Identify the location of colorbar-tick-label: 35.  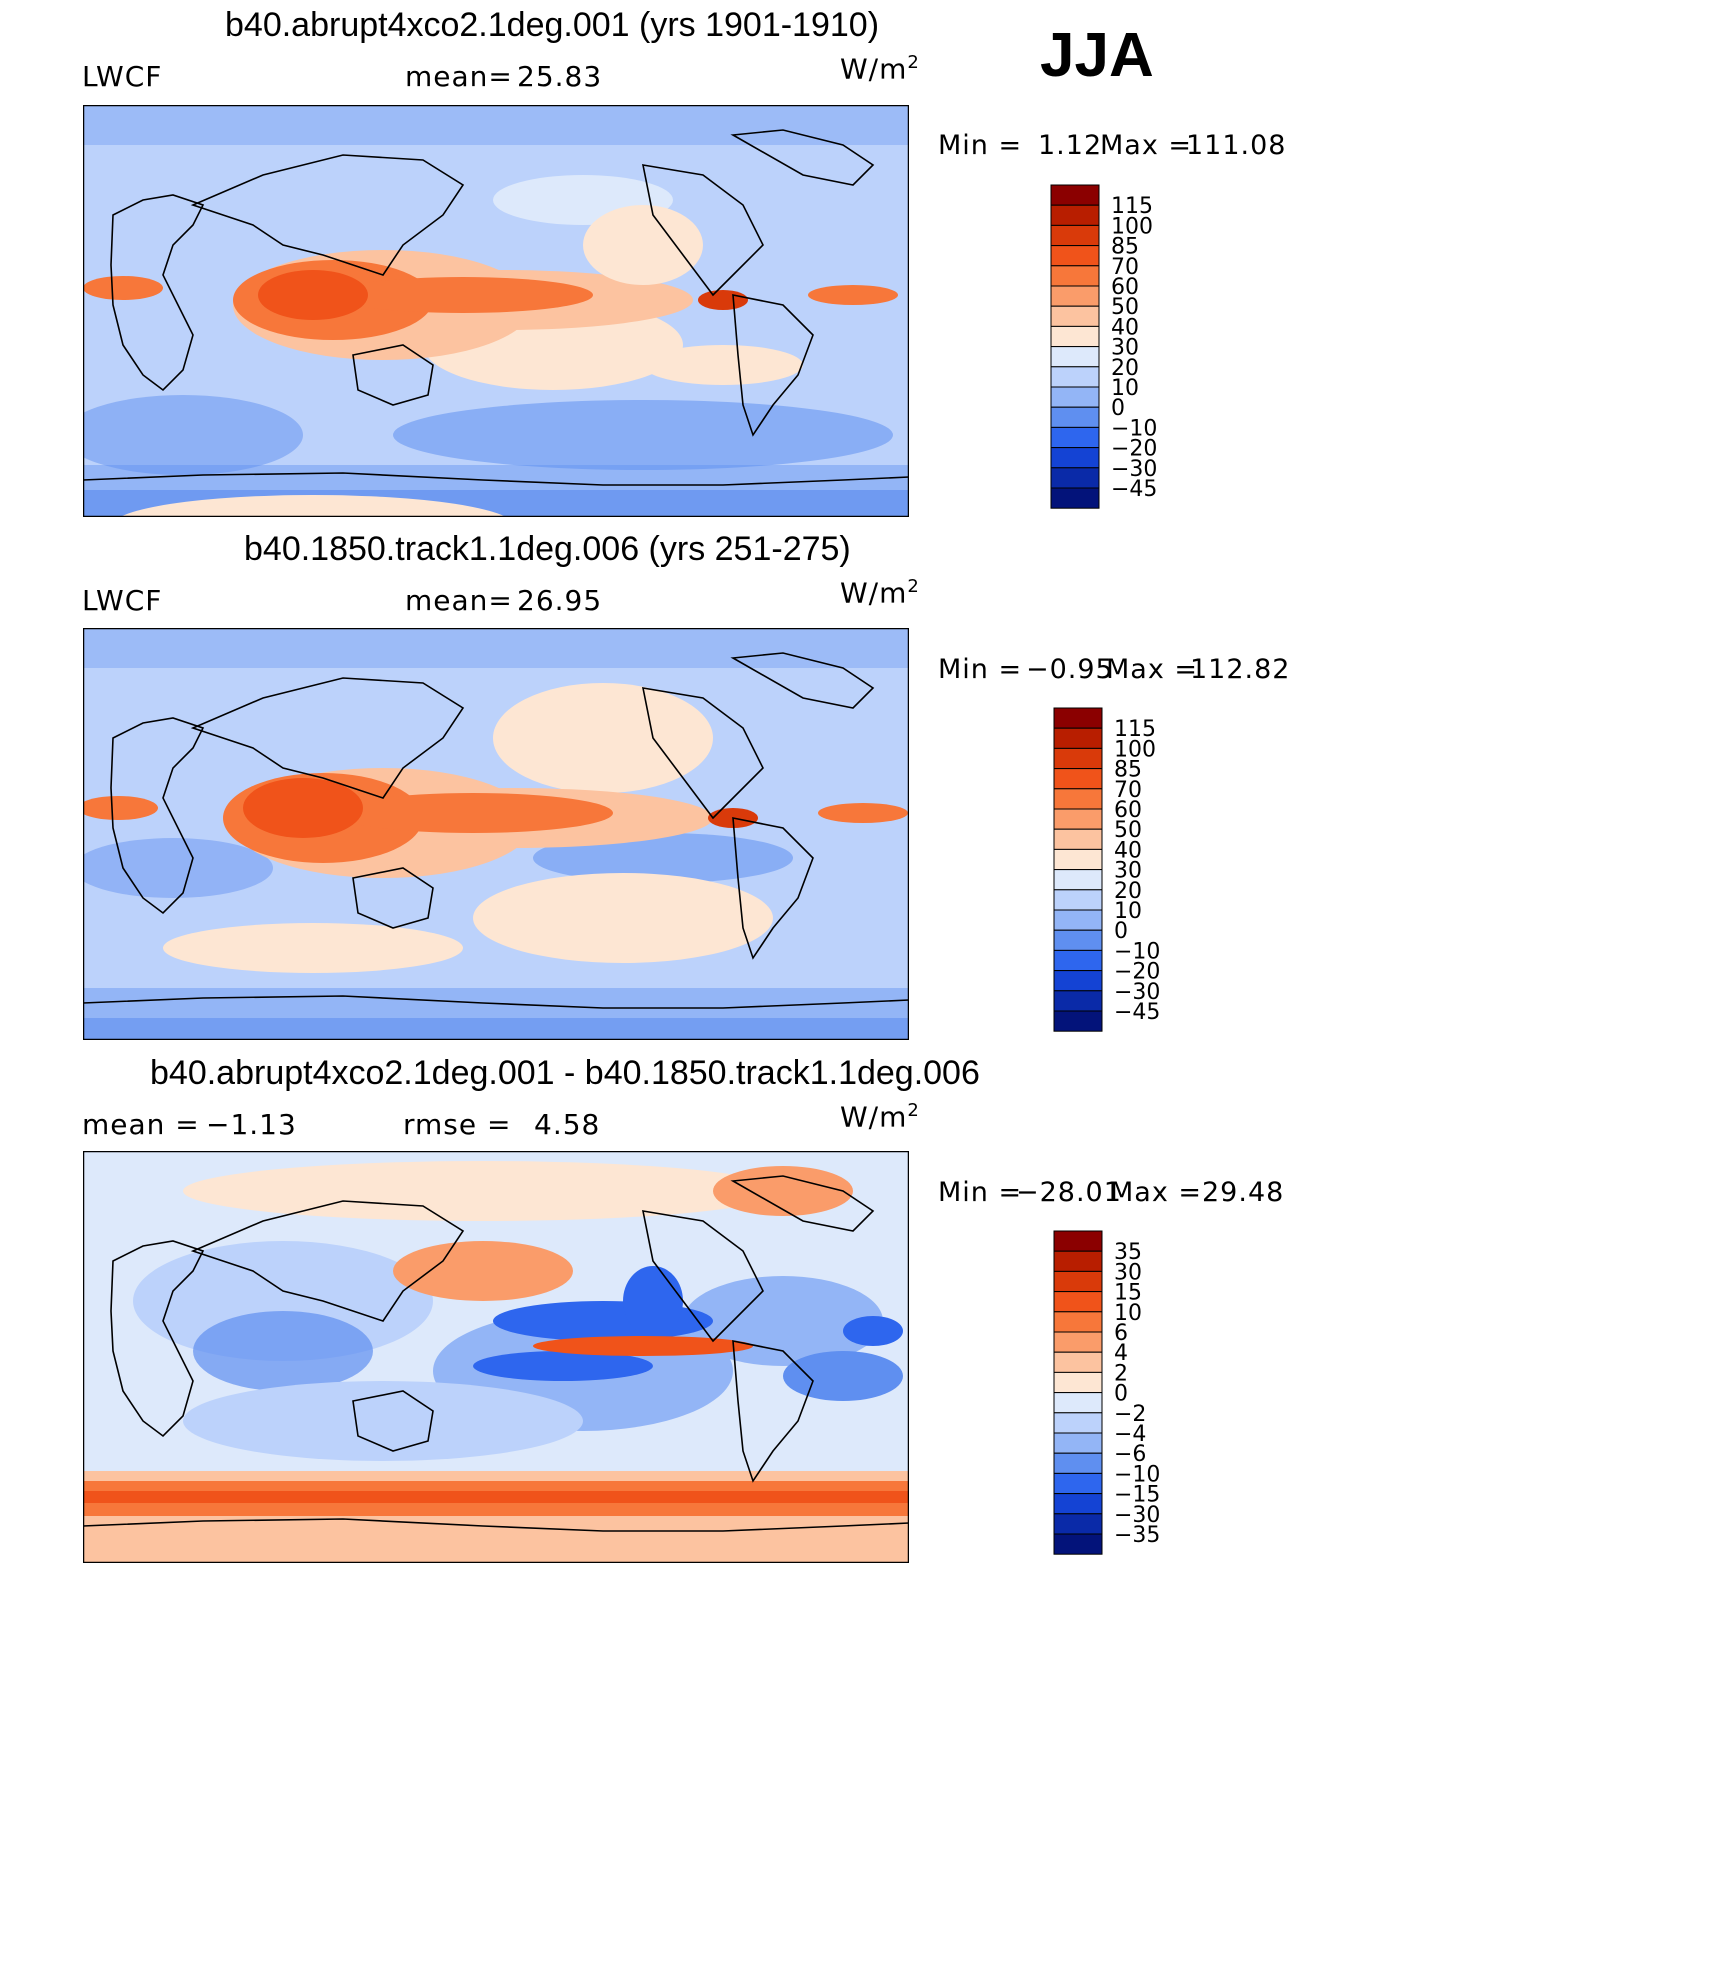
(1128, 1252).